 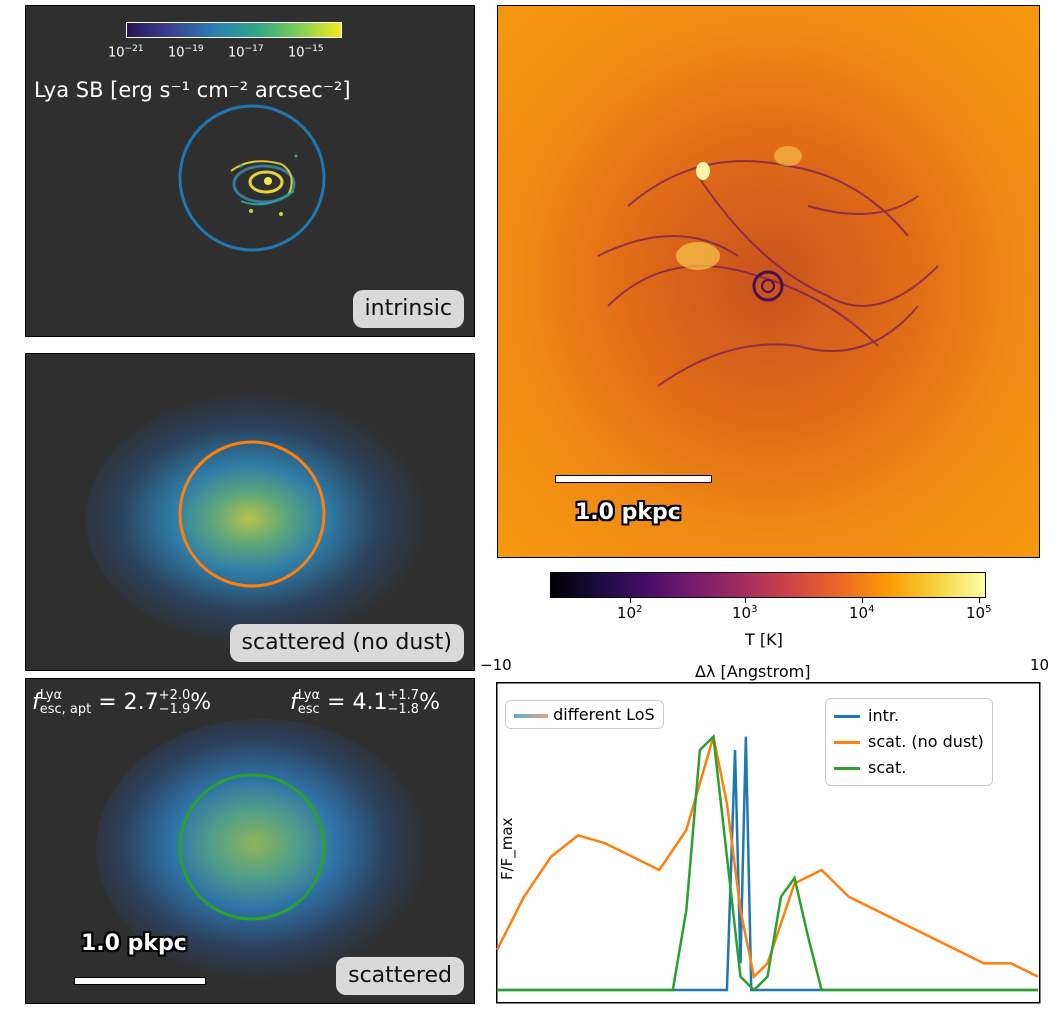 I want to click on scale-label-right: 1.0 pkpc, so click(x=628, y=512).